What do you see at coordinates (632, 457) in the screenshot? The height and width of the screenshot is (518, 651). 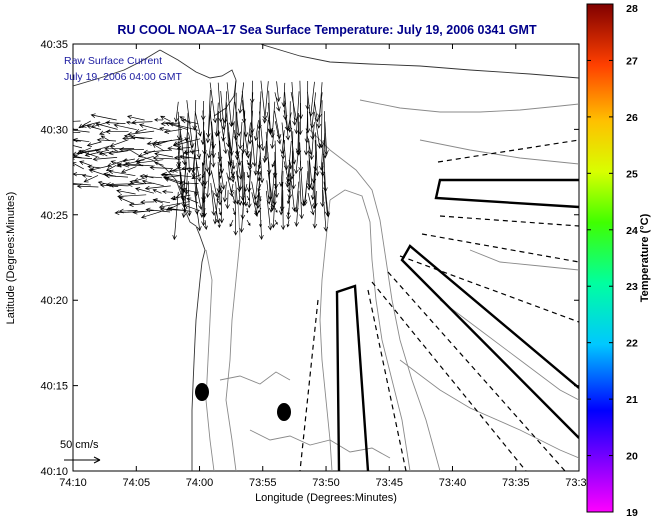 I see `colorbar-tick-label: 20` at bounding box center [632, 457].